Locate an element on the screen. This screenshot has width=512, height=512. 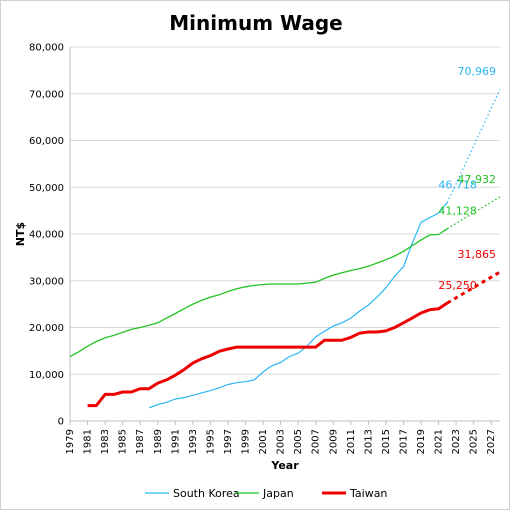
chart-title: Minimum Wage is located at coordinates (255, 23).